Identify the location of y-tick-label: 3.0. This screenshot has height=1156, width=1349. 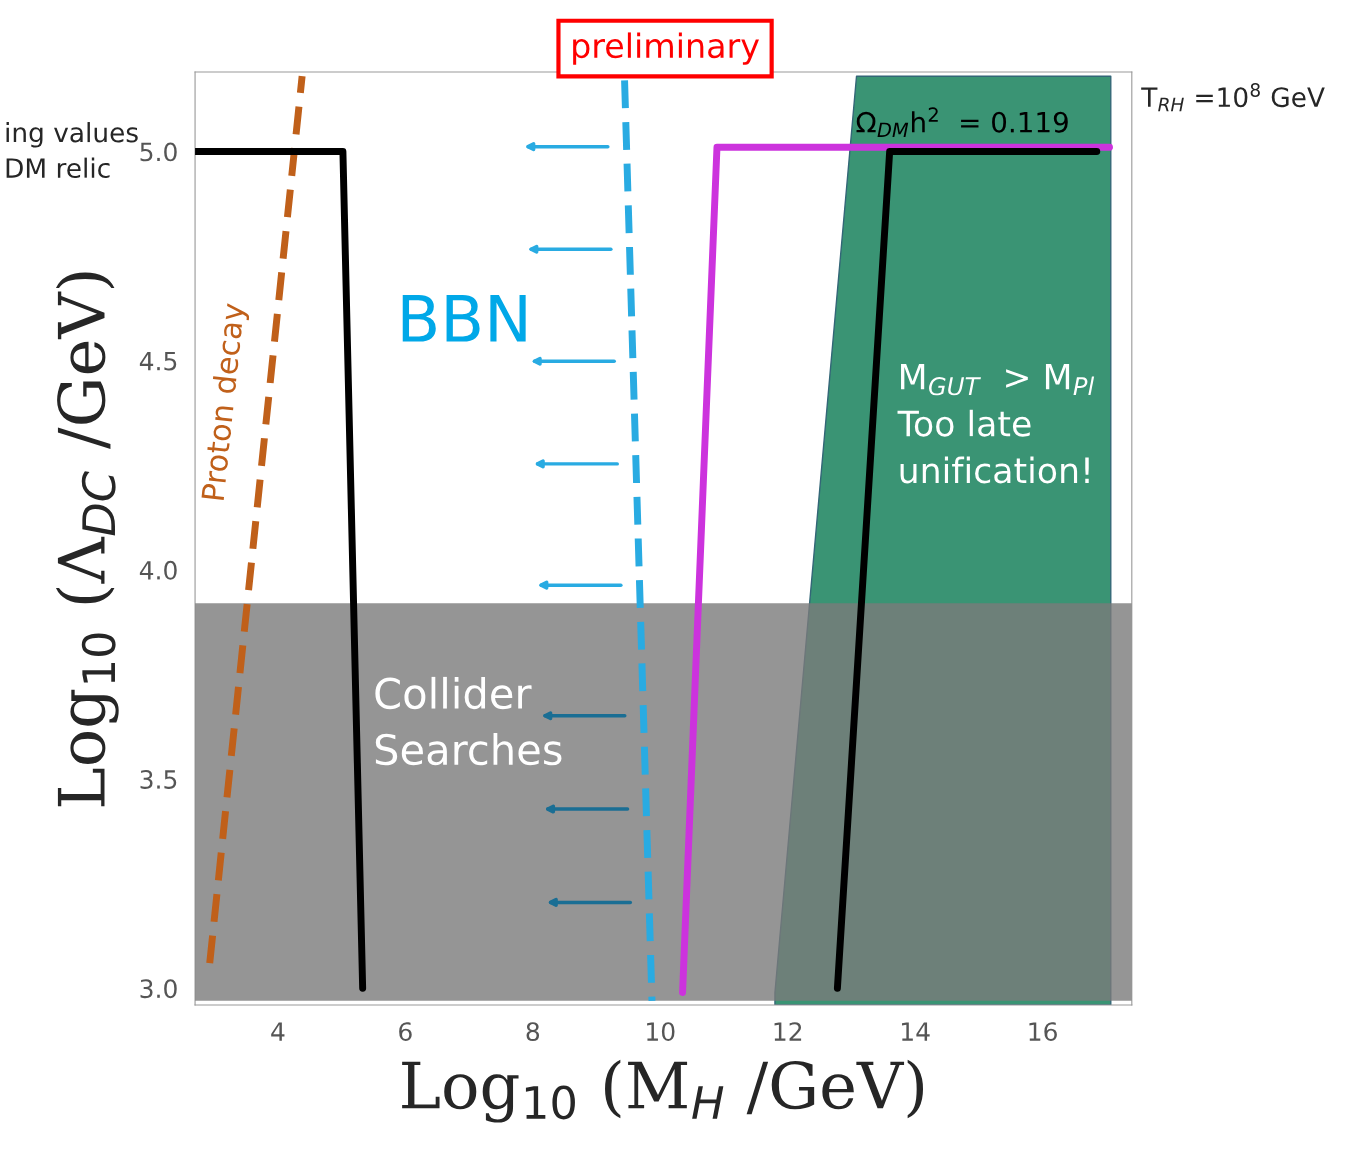
(158, 989).